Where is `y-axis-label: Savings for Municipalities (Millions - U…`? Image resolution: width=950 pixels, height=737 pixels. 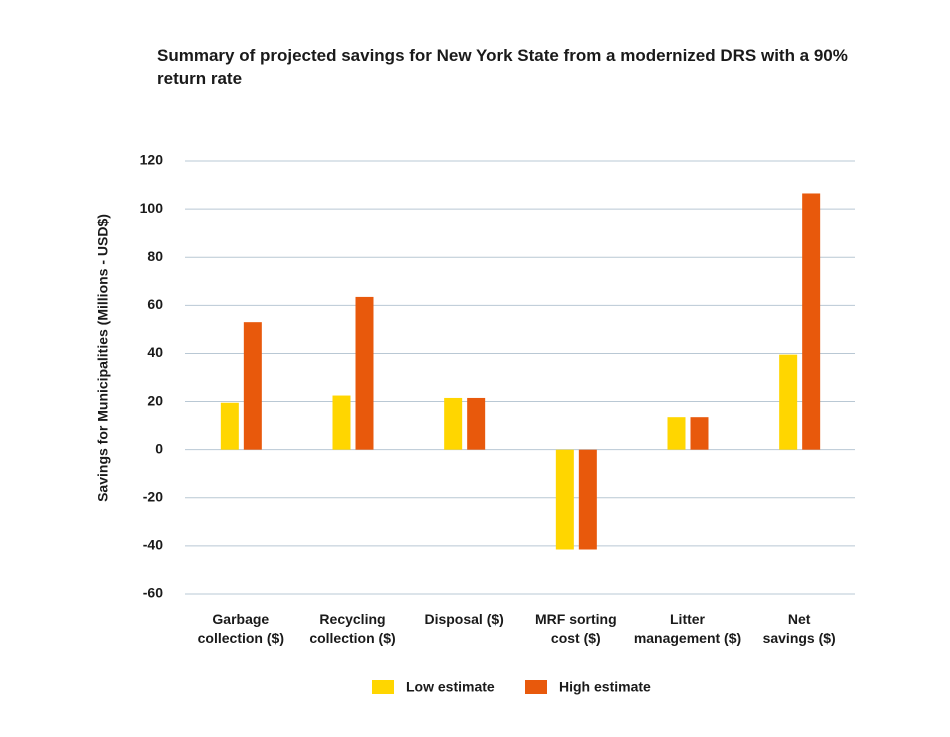
y-axis-label: Savings for Municipalities (Millions - U… is located at coordinates (103, 358).